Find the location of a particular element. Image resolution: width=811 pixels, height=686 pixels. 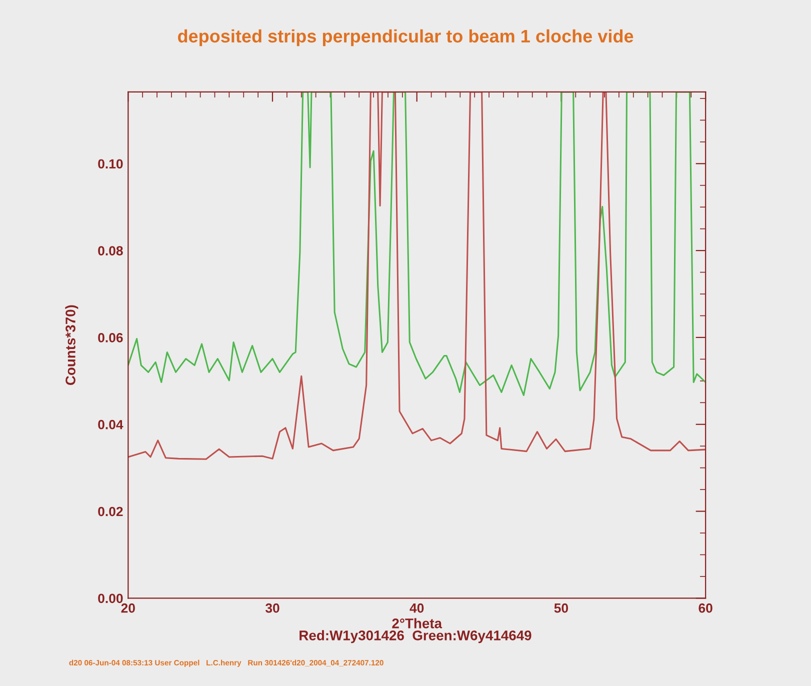

y-axis-title: Counts*370) is located at coordinates (71, 345).